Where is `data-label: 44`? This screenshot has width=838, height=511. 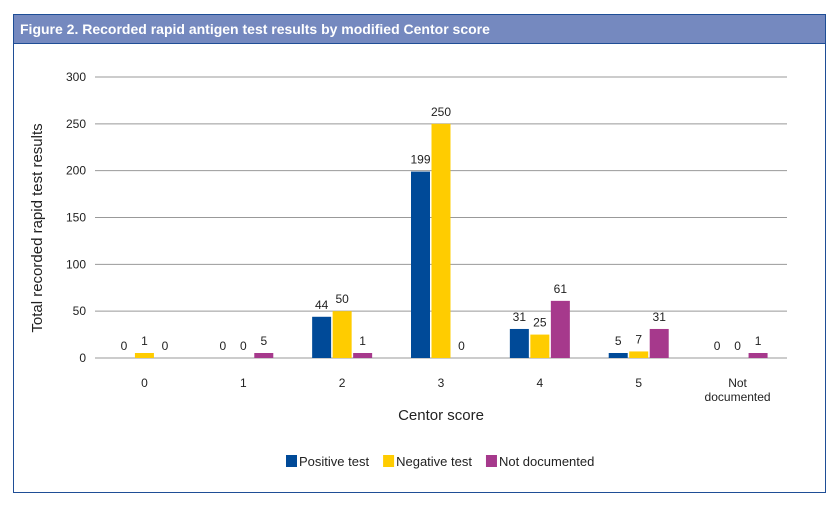 data-label: 44 is located at coordinates (322, 305).